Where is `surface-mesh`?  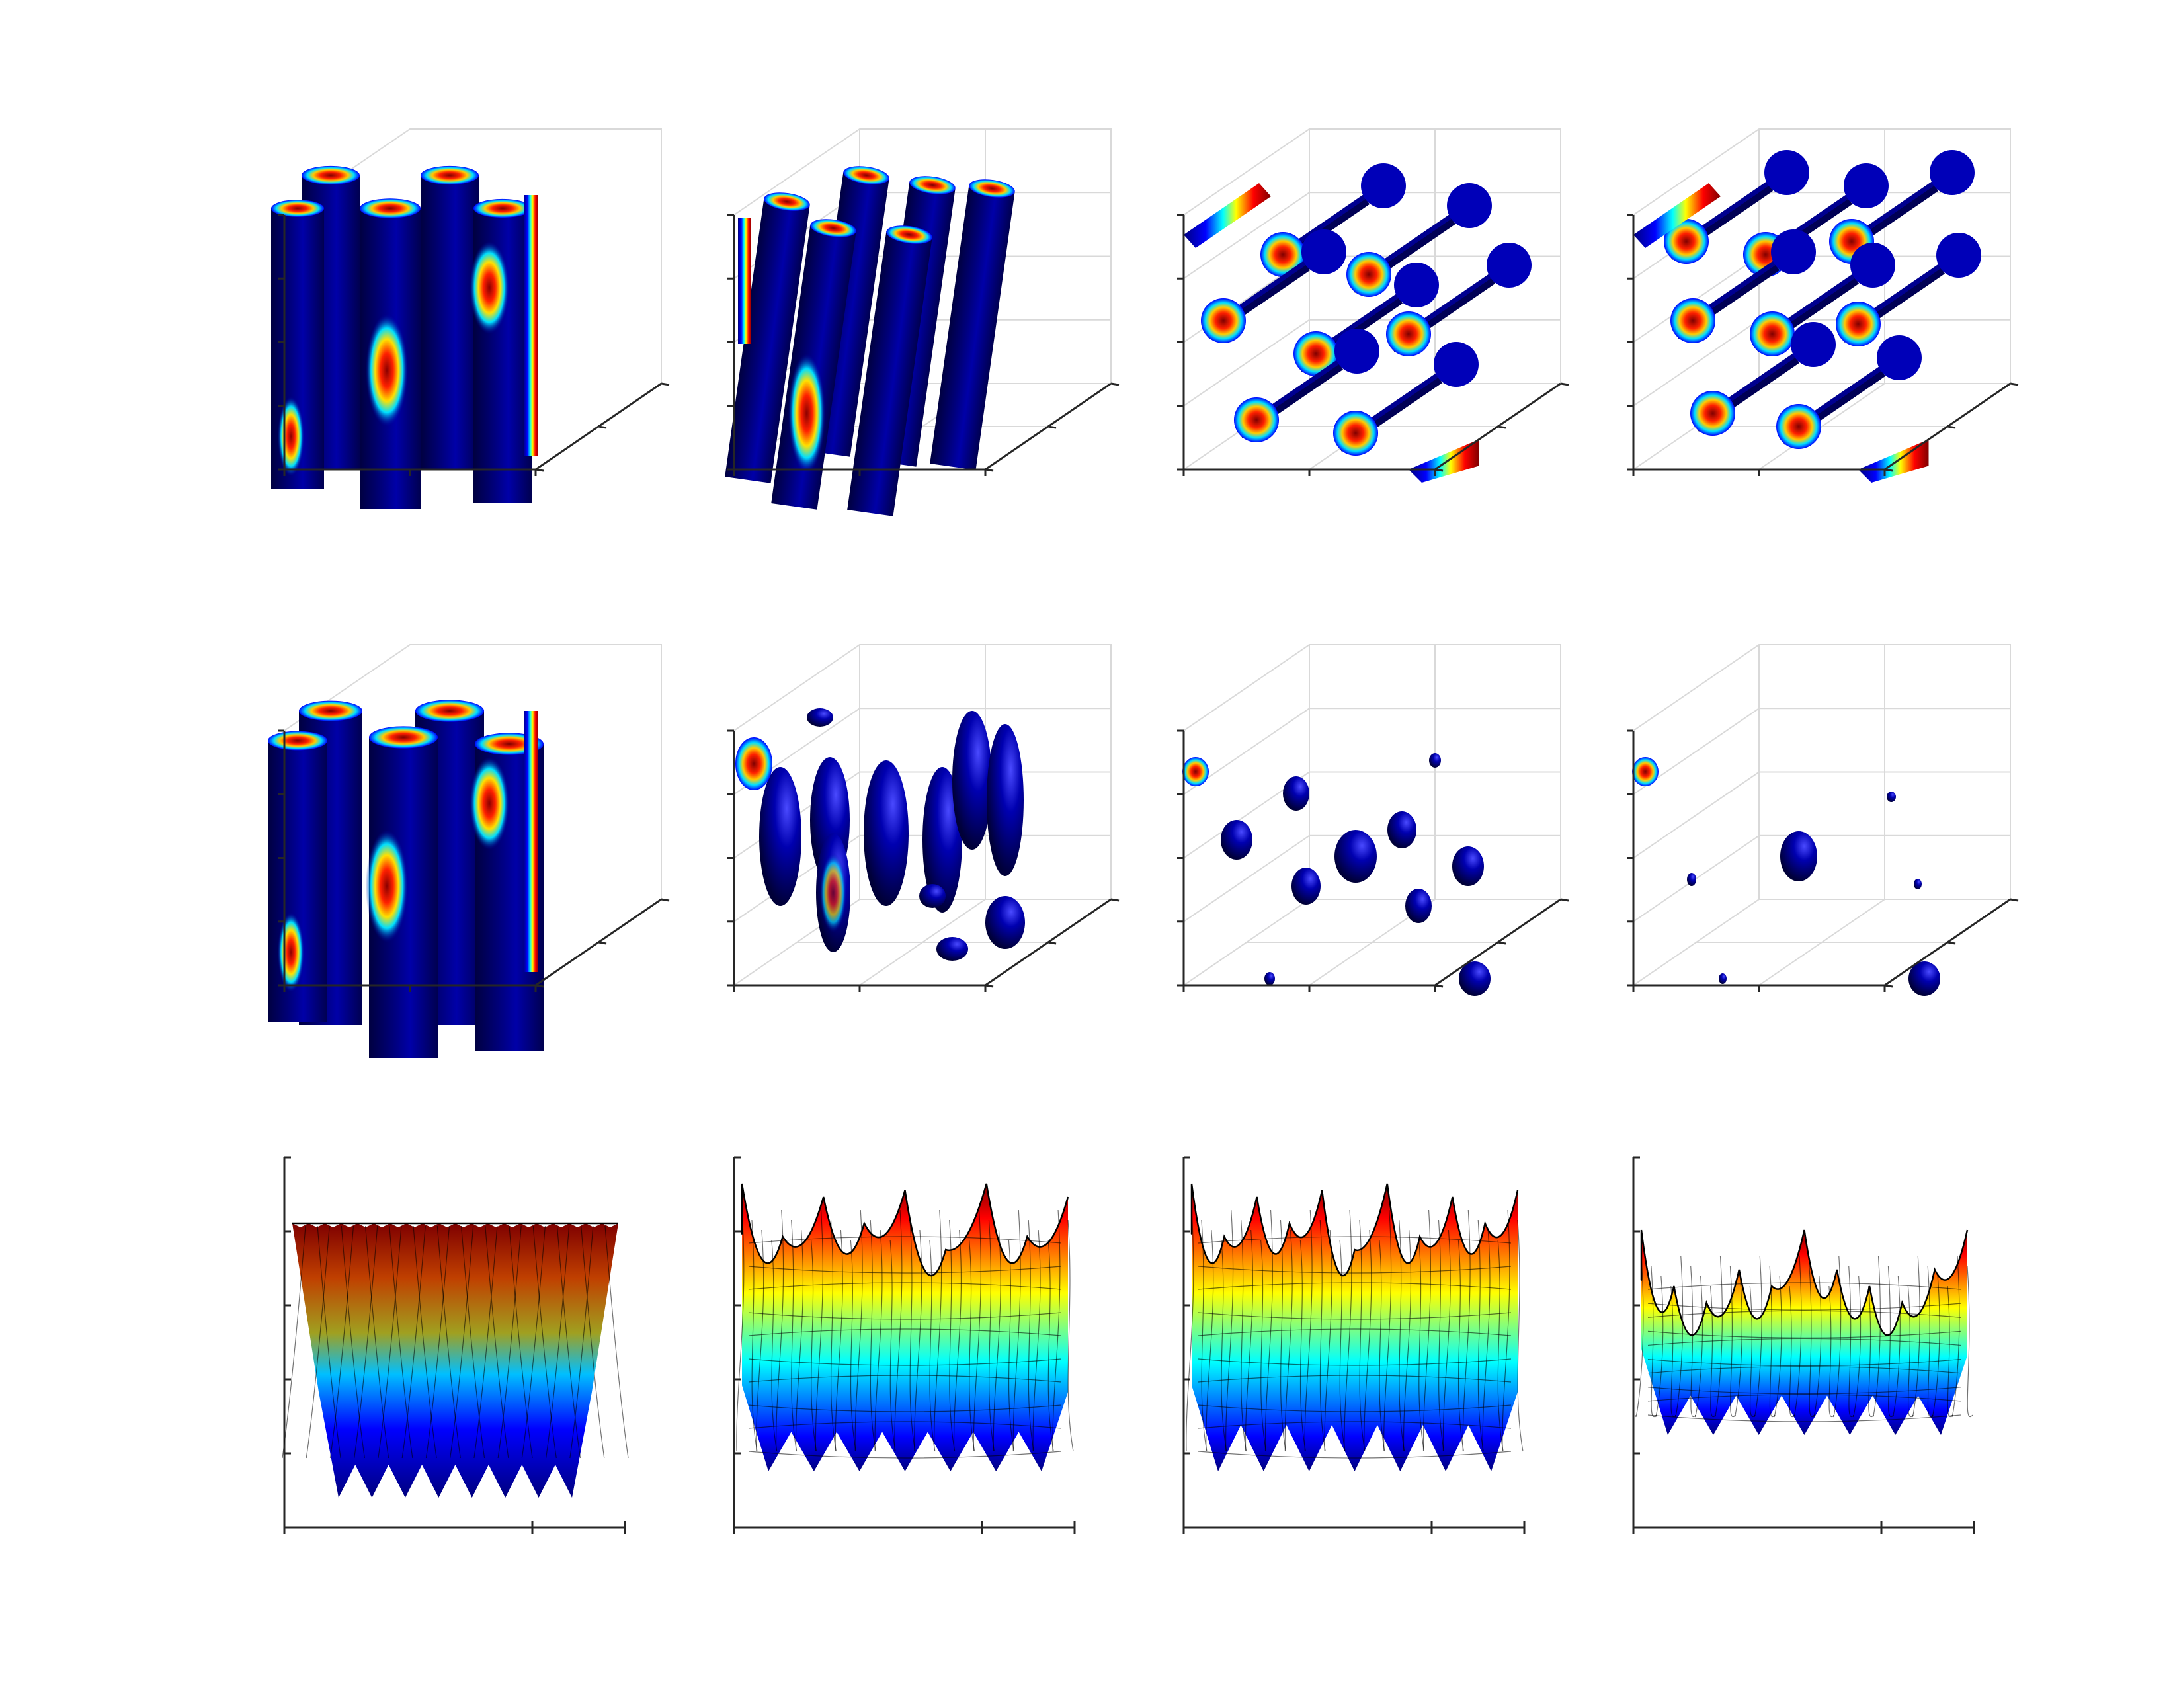 surface-mesh is located at coordinates (456, 1342).